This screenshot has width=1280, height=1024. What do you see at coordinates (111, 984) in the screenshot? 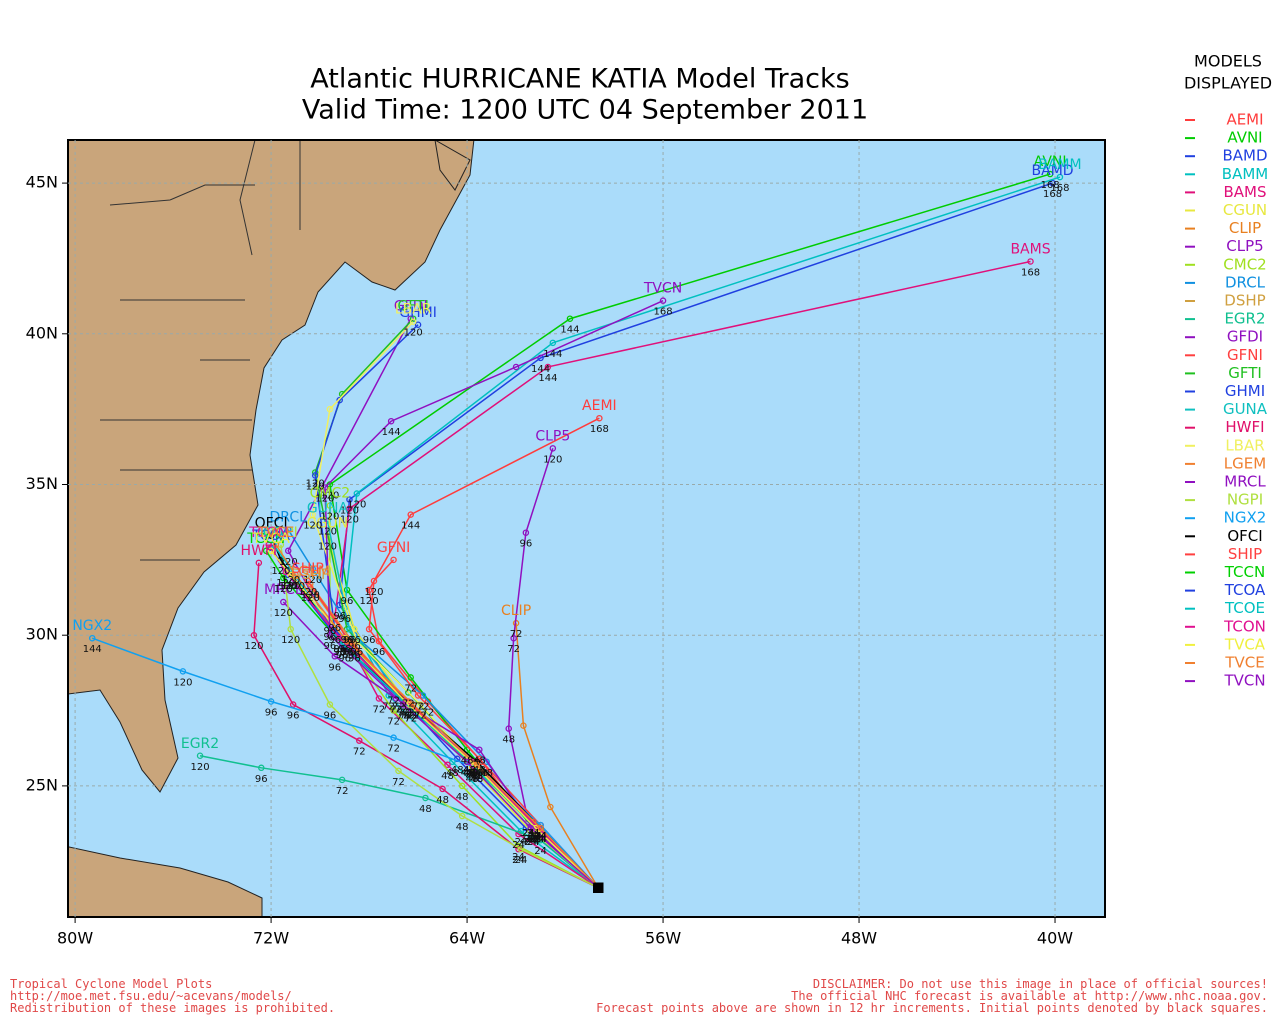
I see `footer-left: Tropical Cyclone Model Plots` at bounding box center [111, 984].